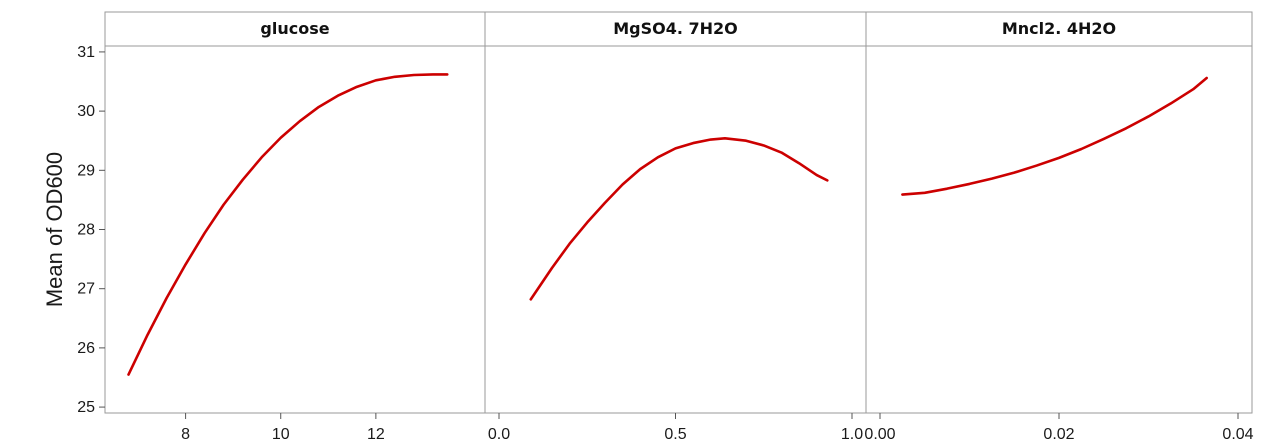  What do you see at coordinates (86, 289) in the screenshot?
I see `y-tick-label: 27` at bounding box center [86, 289].